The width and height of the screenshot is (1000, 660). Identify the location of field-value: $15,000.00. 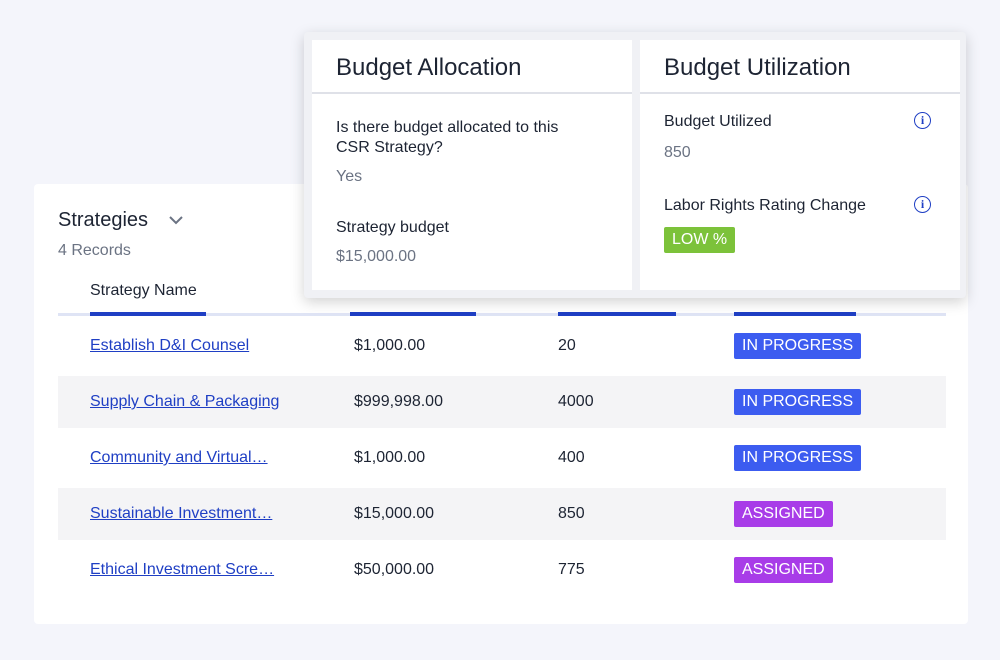
(376, 256).